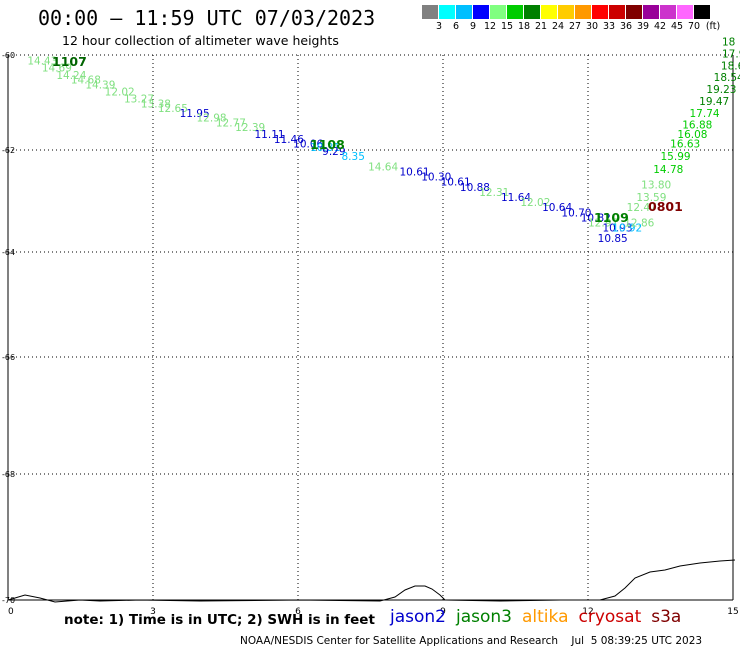 Image resolution: width=740 pixels, height=650 pixels. Describe the element at coordinates (8, 252) in the screenshot. I see `y-tick-label: -64` at that location.